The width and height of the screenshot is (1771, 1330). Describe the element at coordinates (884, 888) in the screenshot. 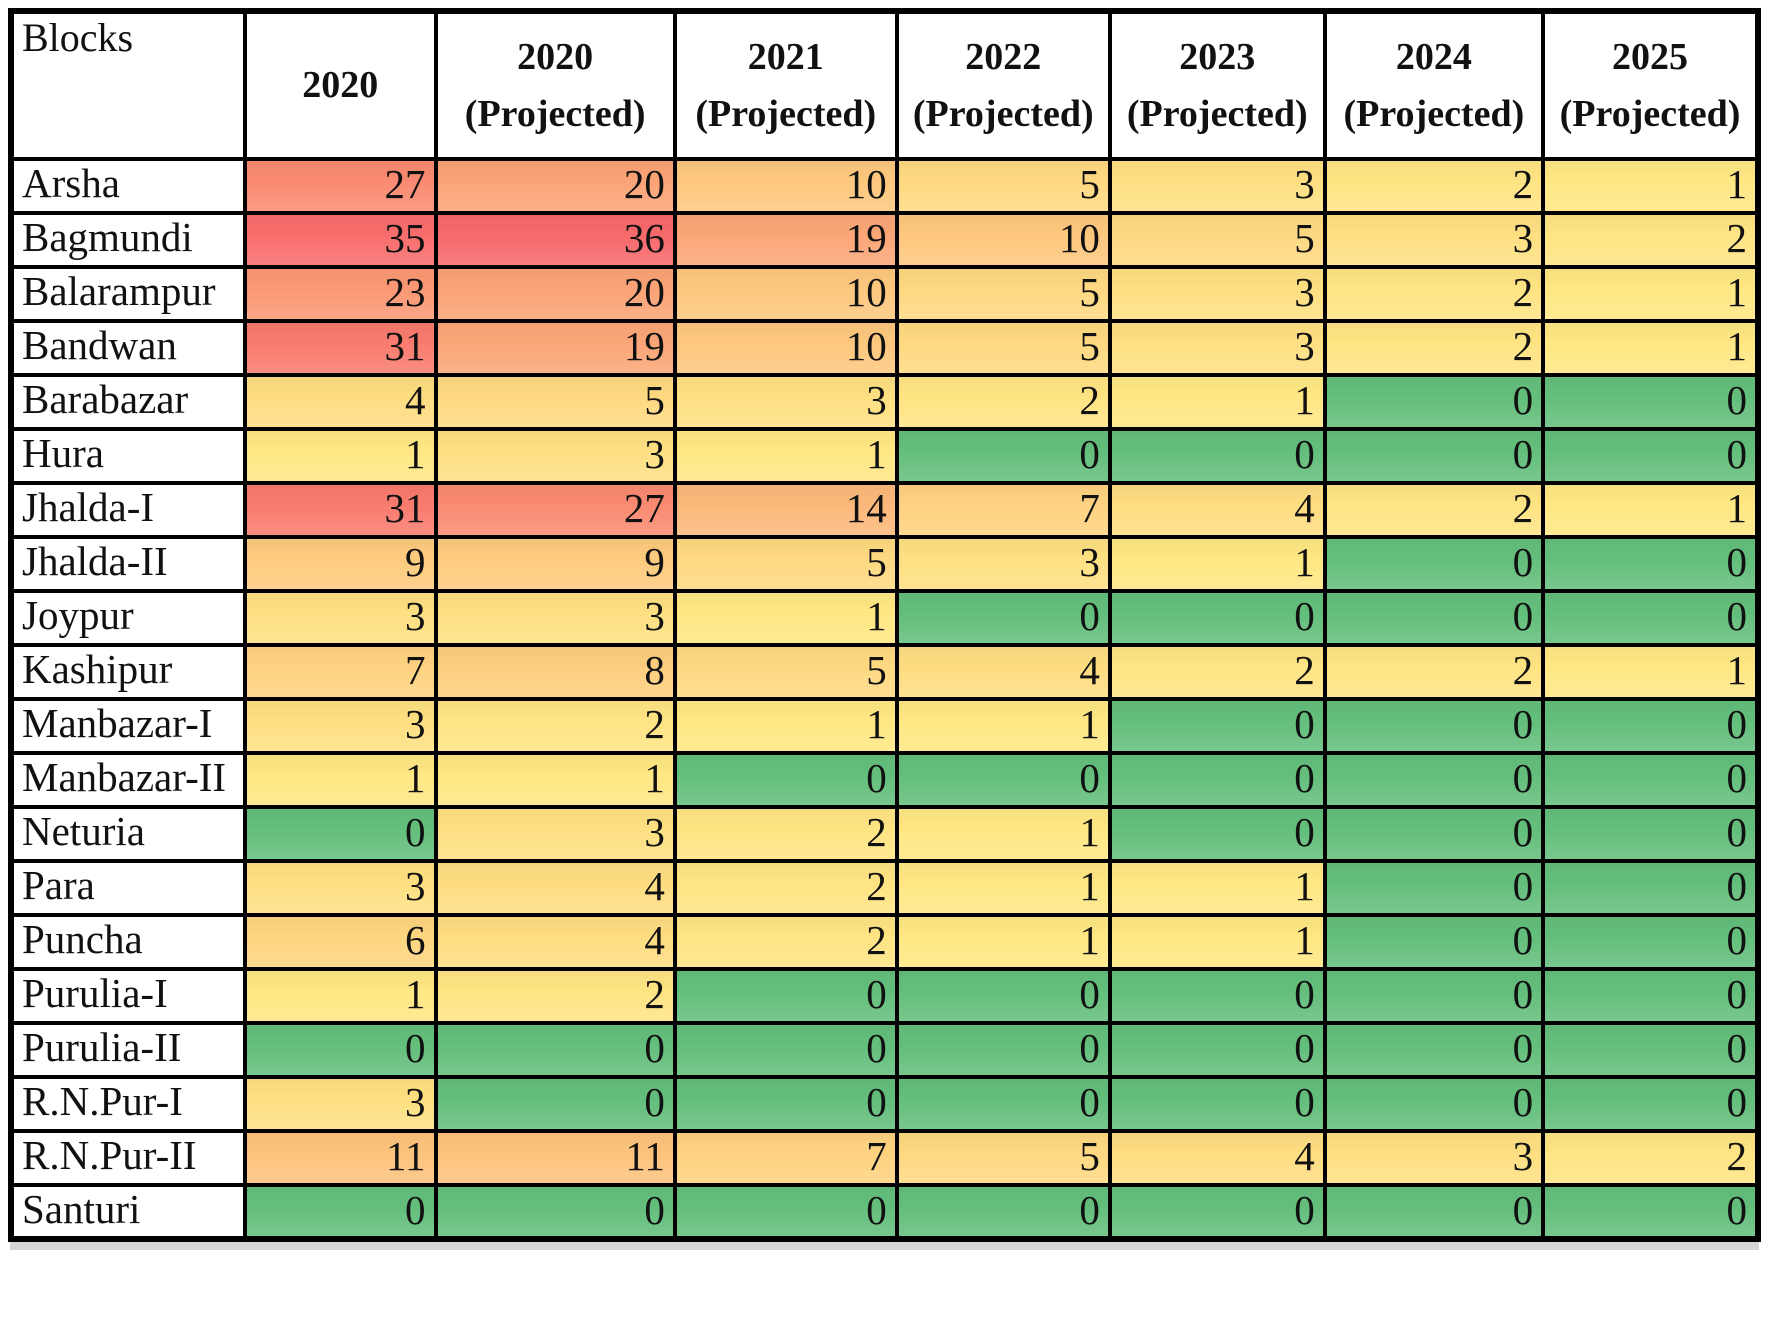

I see `table-row: Para 3 4 2 1 1 0 0` at that location.